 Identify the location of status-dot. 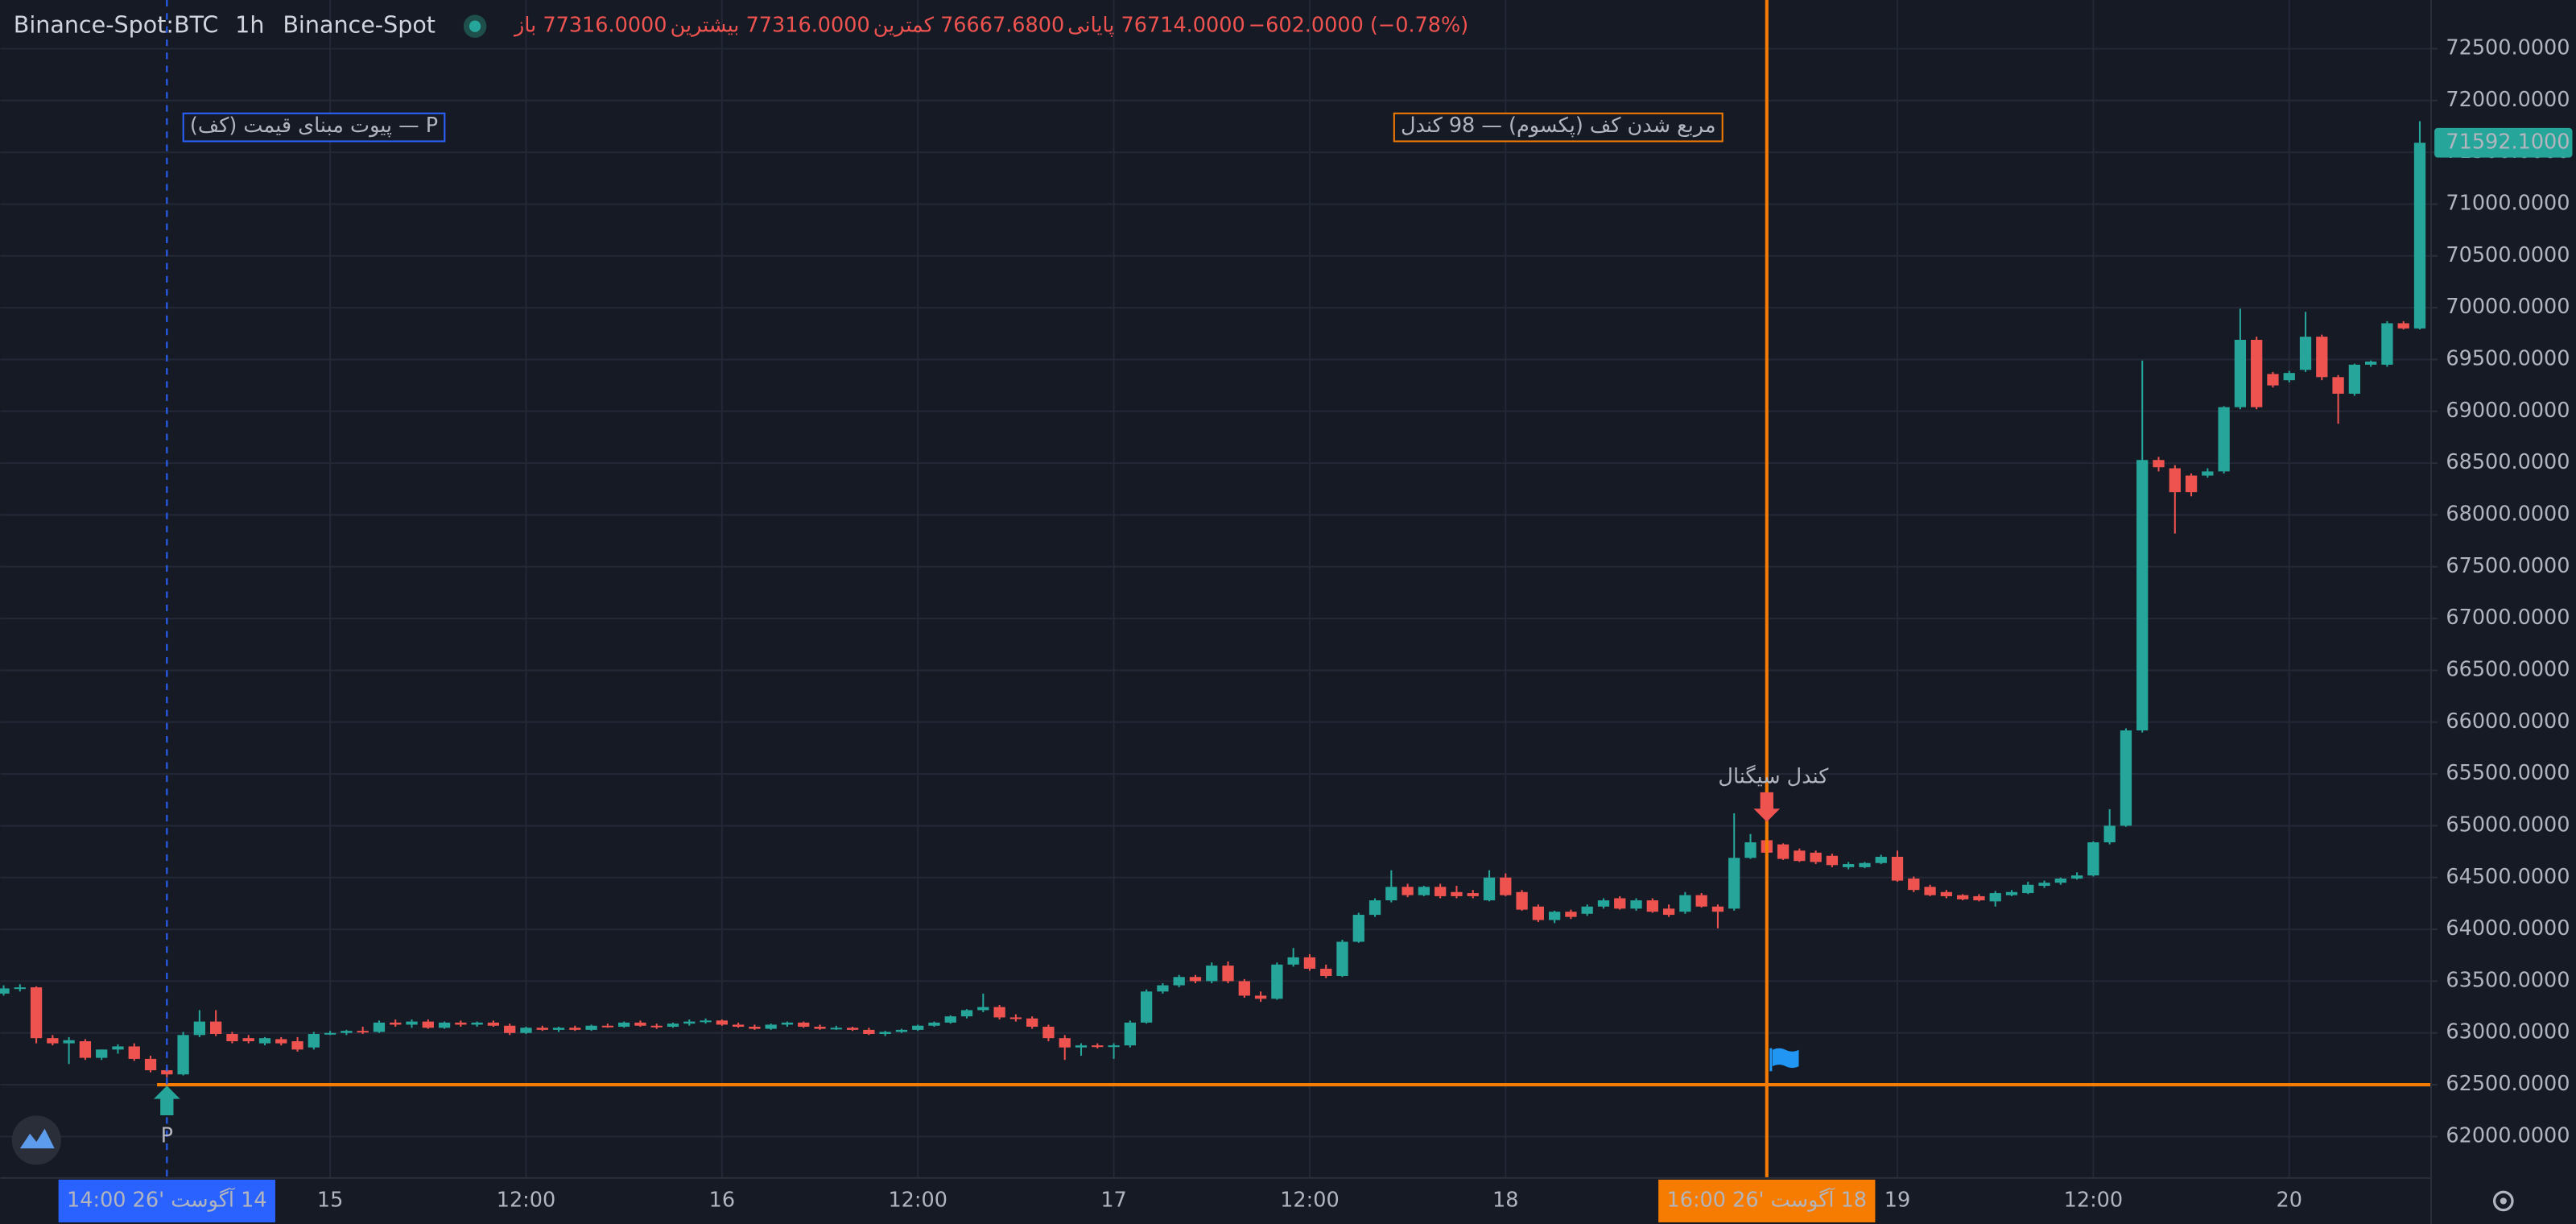
(475, 26).